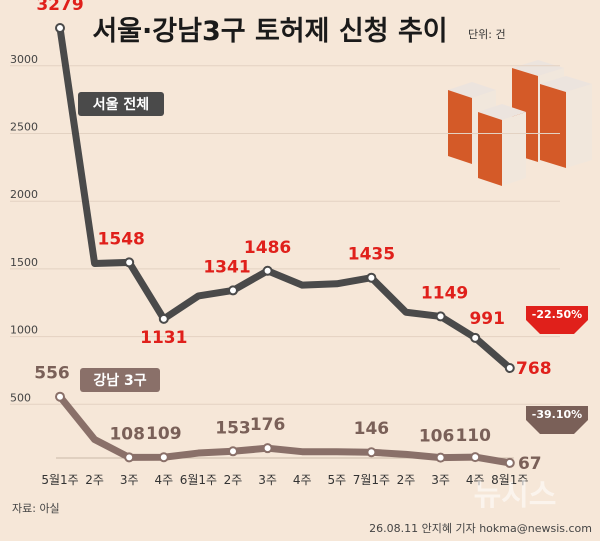 Image resolution: width=600 pixels, height=541 pixels. What do you see at coordinates (127, 434) in the screenshot?
I see `data-label: 108` at bounding box center [127, 434].